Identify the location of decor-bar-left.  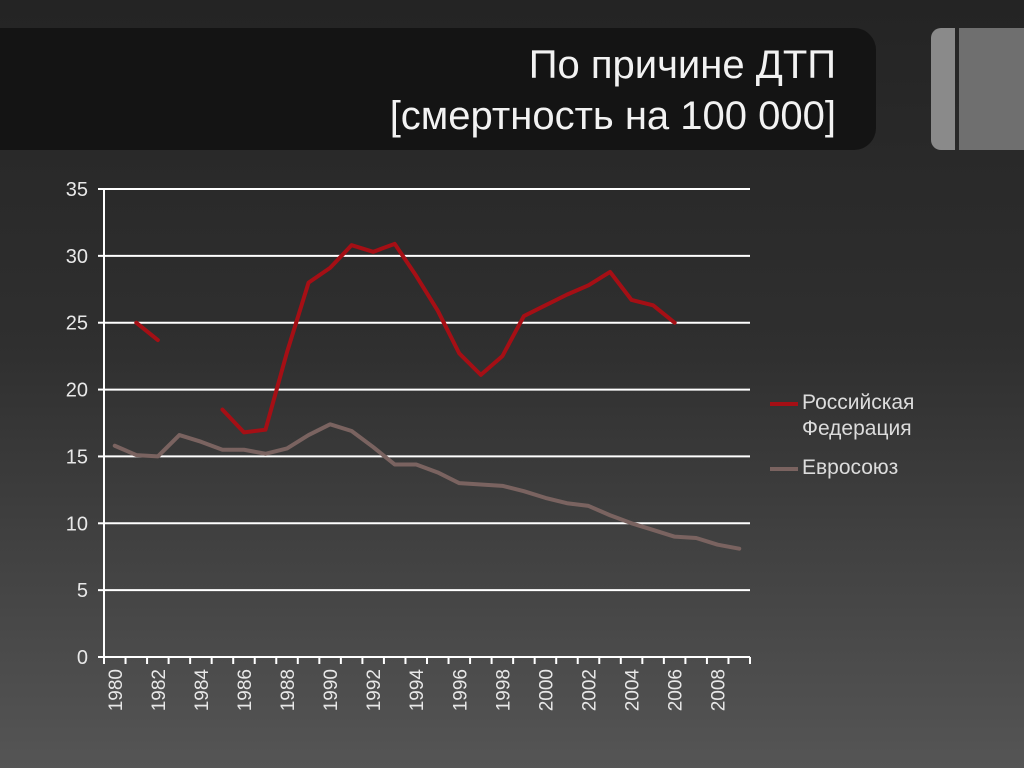
(943, 89).